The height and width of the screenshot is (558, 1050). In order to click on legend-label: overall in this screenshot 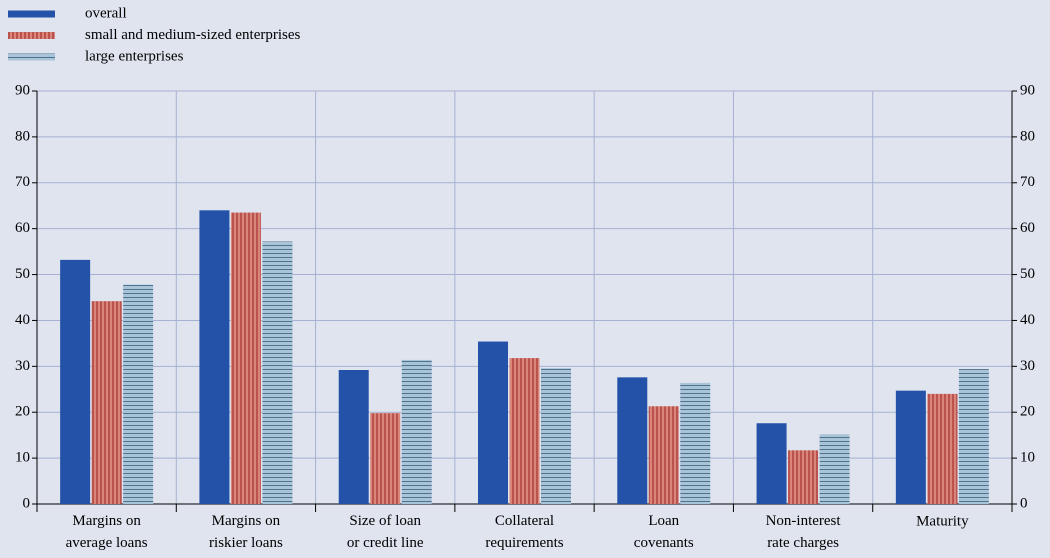, I will do `click(106, 13)`.